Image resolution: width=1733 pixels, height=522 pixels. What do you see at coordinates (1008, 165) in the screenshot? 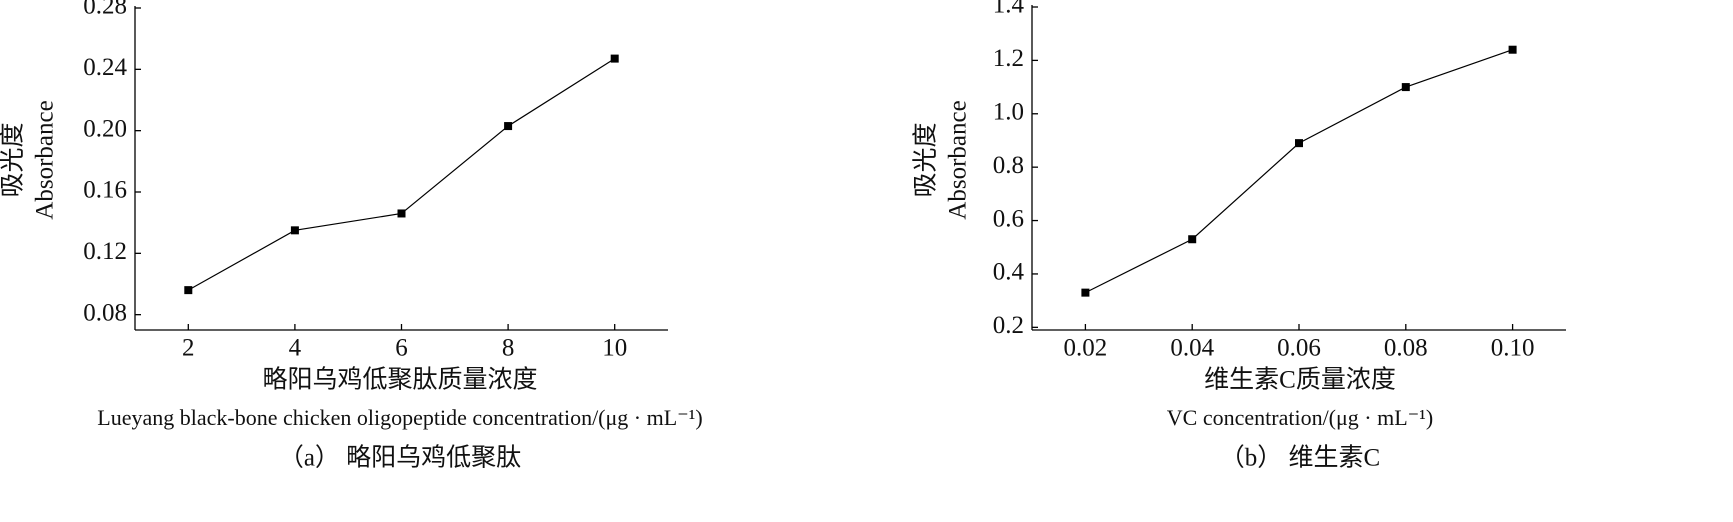
I see `y-tick-label: 0.8` at bounding box center [1008, 165].